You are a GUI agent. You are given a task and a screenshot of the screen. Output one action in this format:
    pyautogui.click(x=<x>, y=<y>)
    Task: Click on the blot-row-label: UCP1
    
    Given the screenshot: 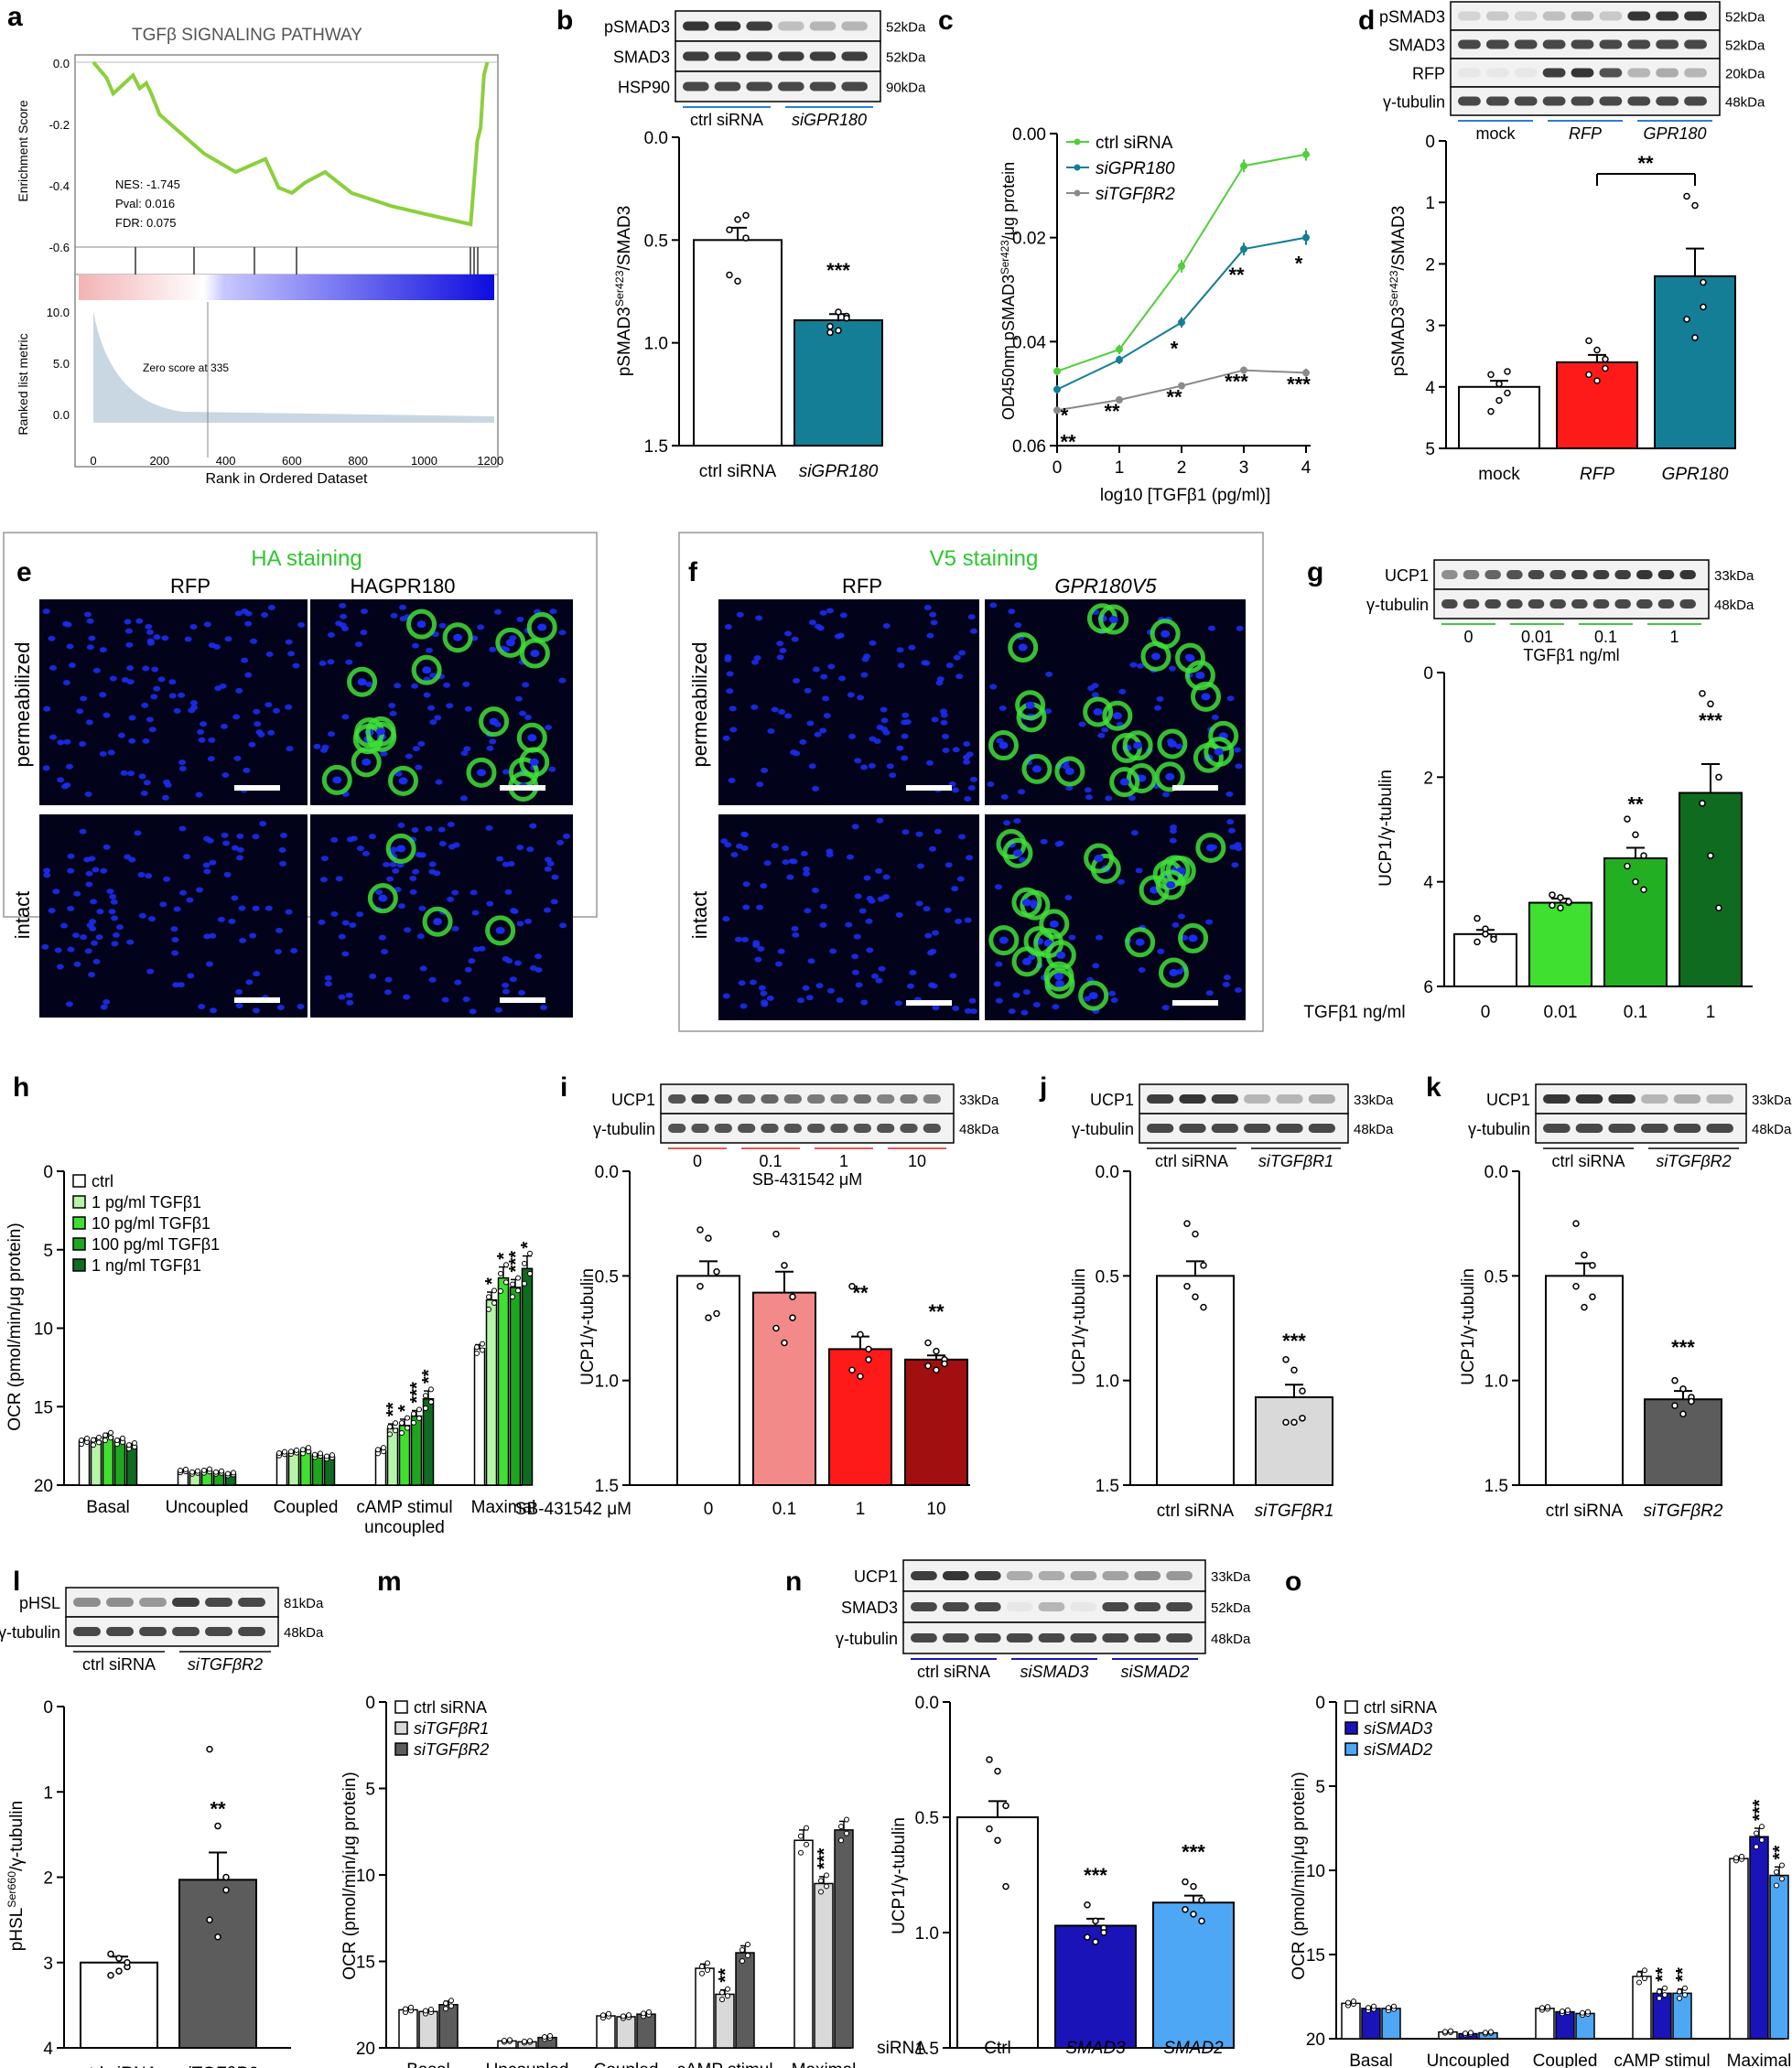 What is the action you would take?
    pyautogui.click(x=876, y=1577)
    